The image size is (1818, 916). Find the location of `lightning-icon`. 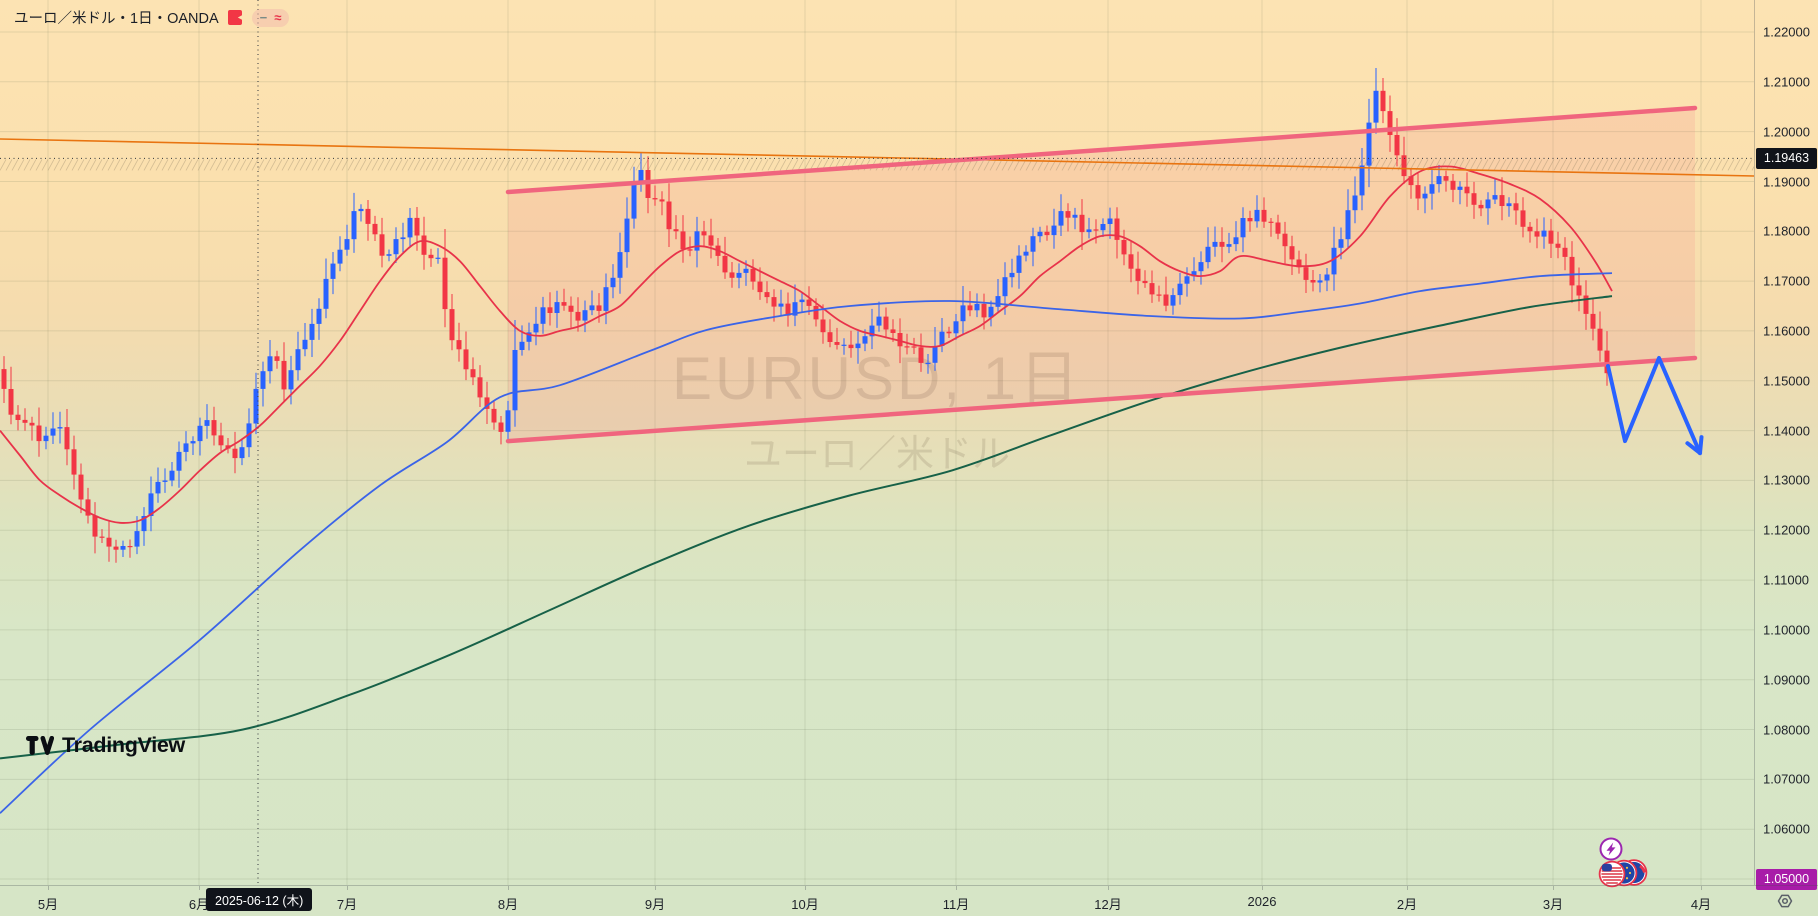

lightning-icon is located at coordinates (1611, 849).